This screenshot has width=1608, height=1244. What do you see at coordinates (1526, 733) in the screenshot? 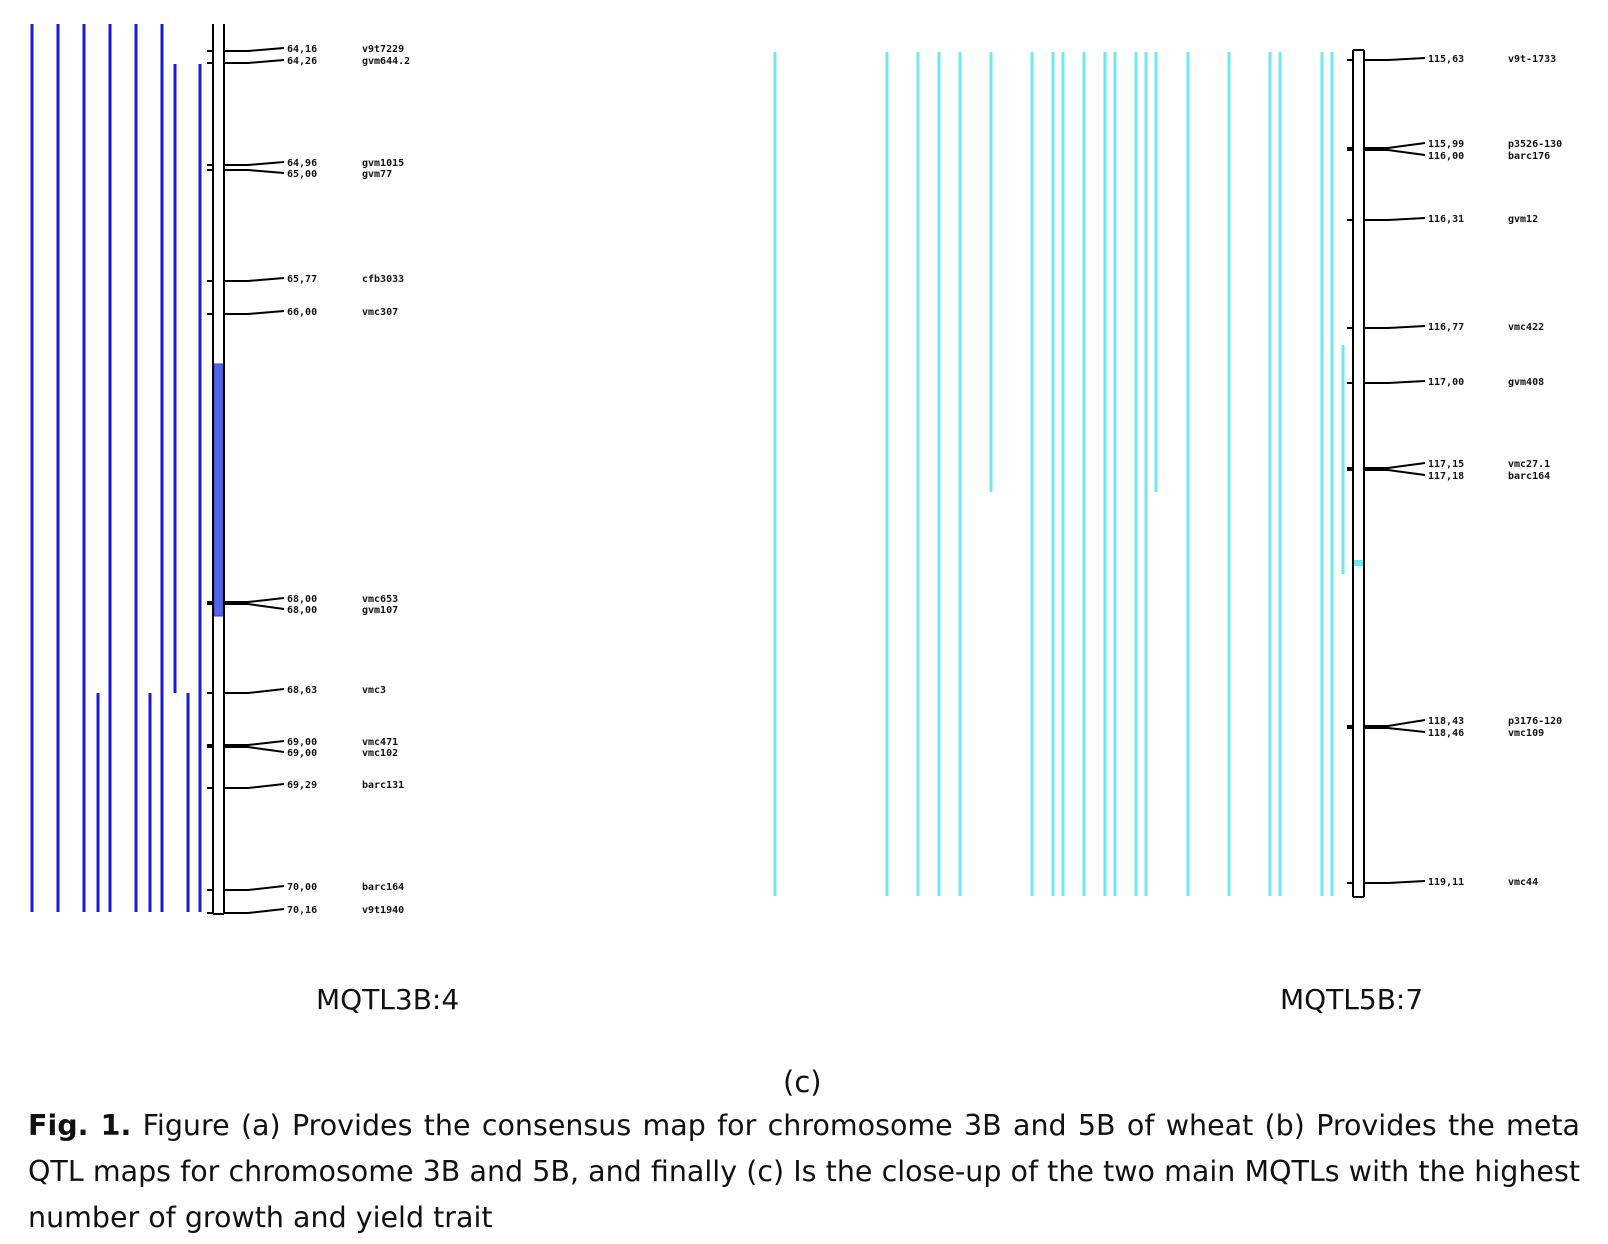
I see `marker-name: vmc109` at bounding box center [1526, 733].